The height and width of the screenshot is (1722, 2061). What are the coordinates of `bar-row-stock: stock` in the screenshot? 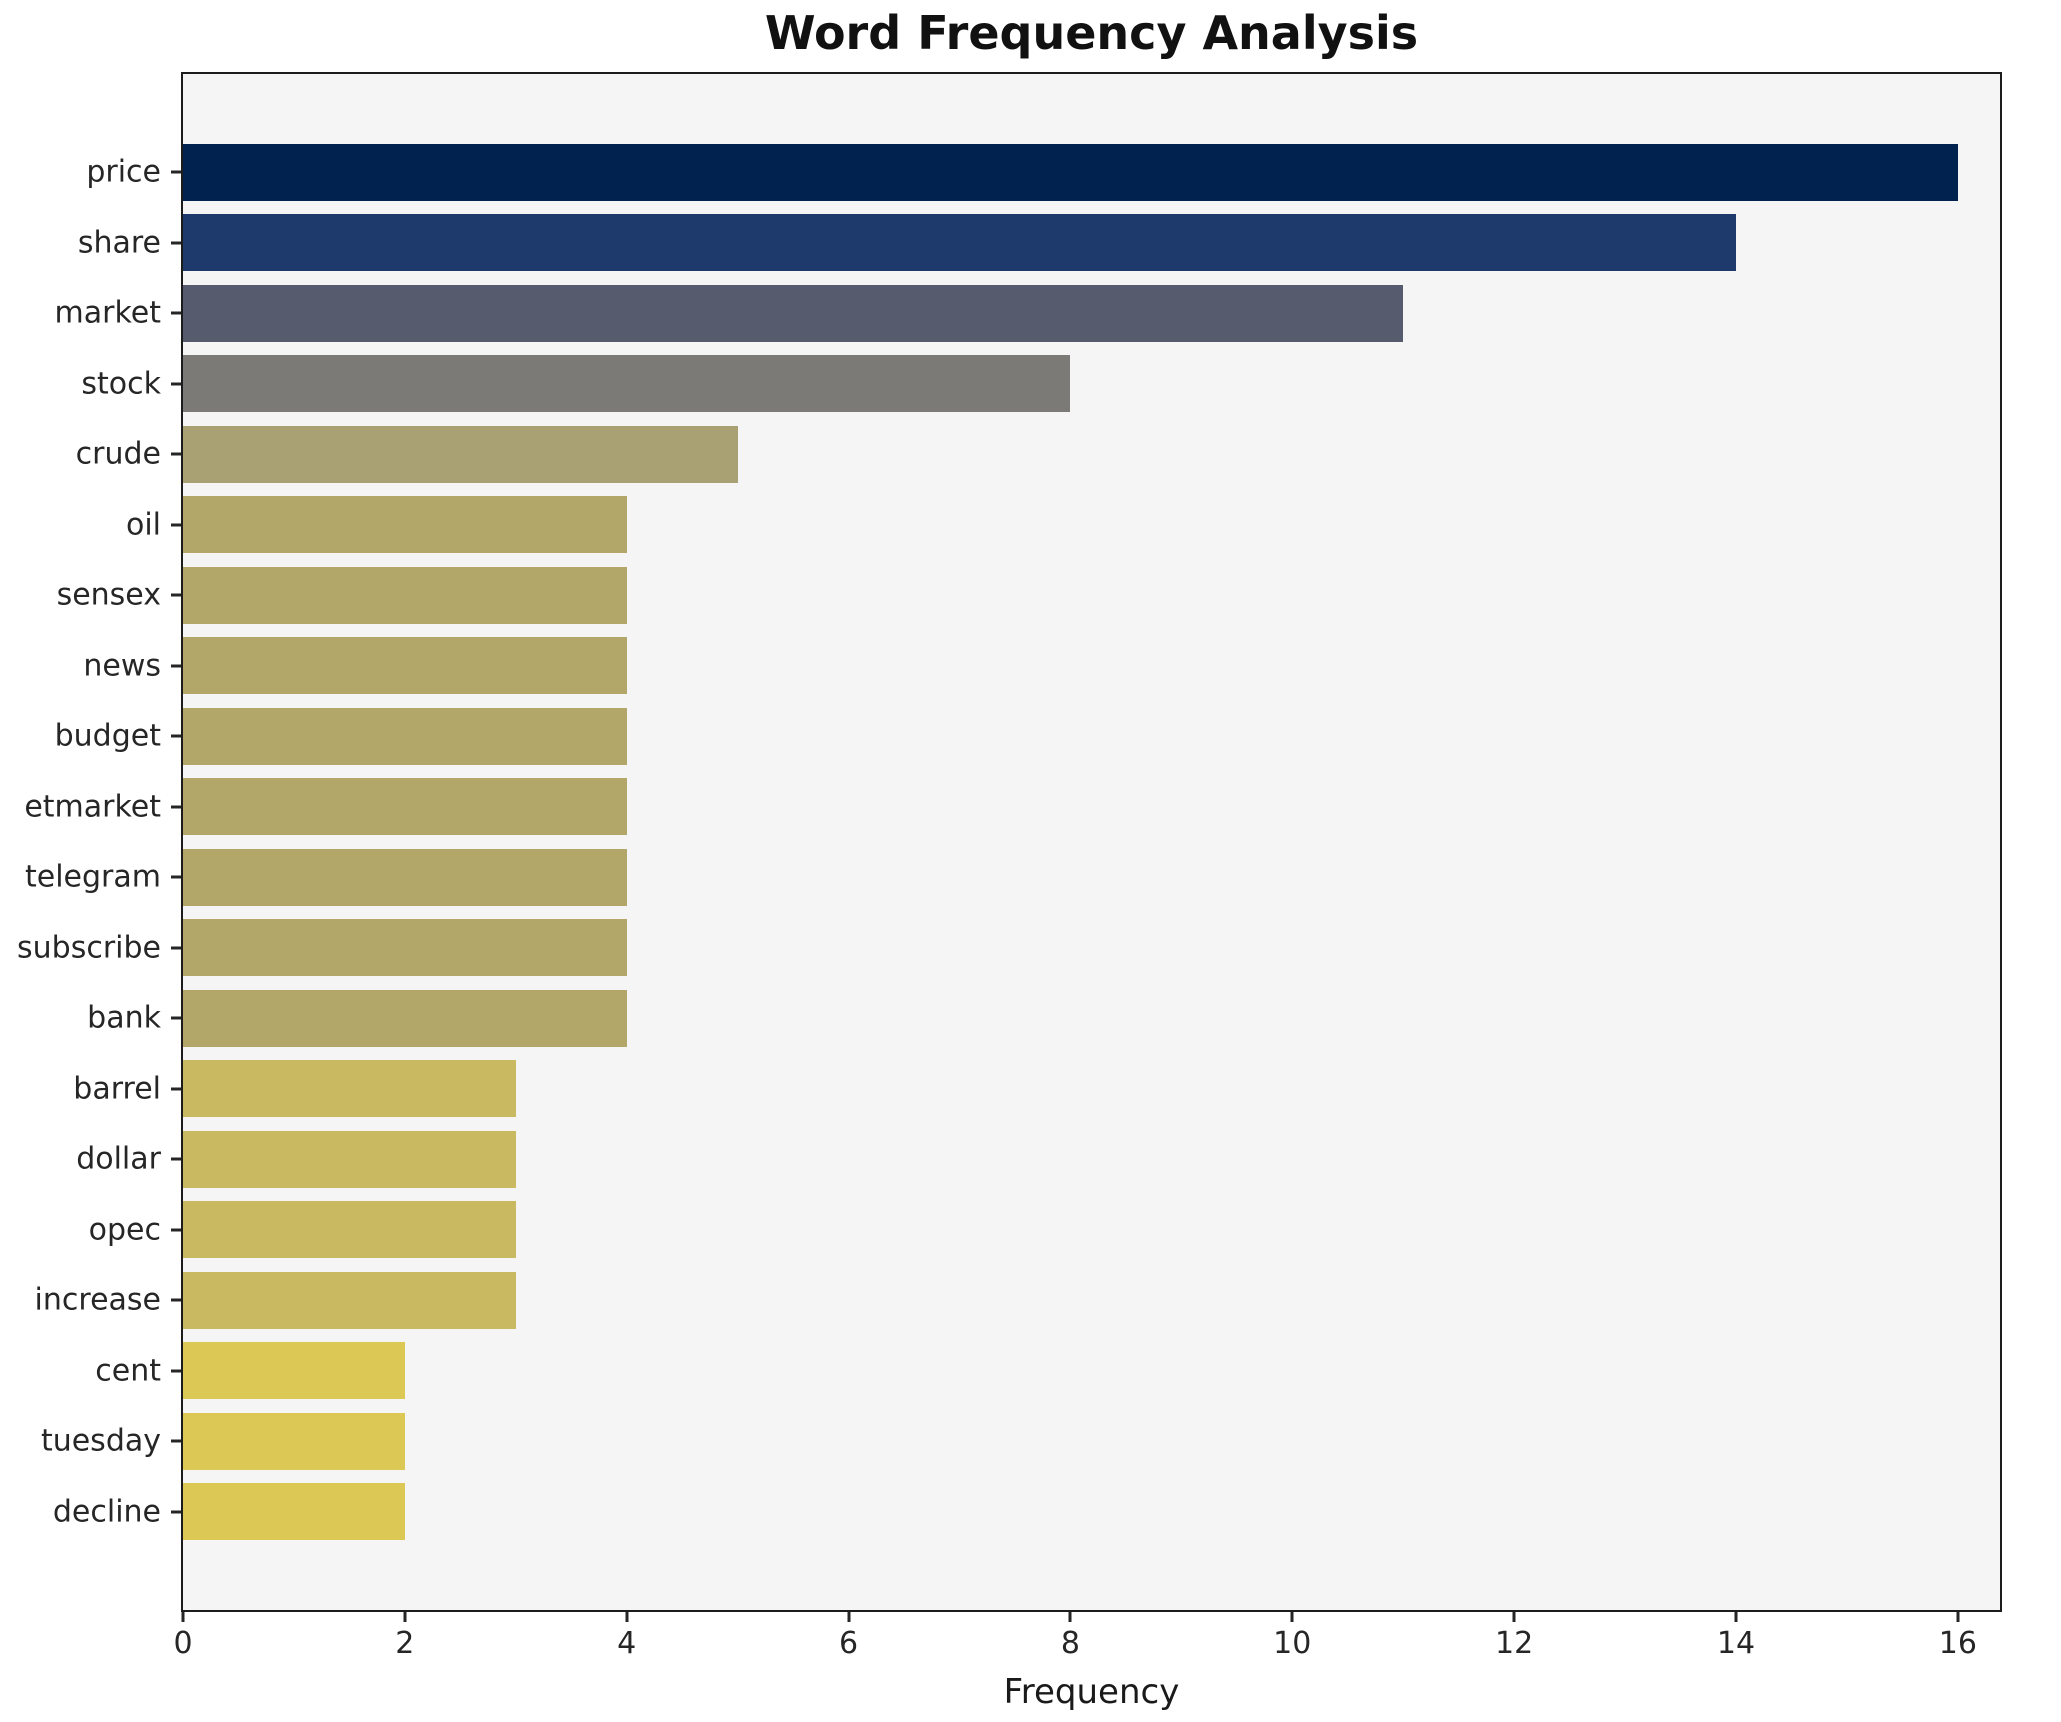 It's located at (1040, 384).